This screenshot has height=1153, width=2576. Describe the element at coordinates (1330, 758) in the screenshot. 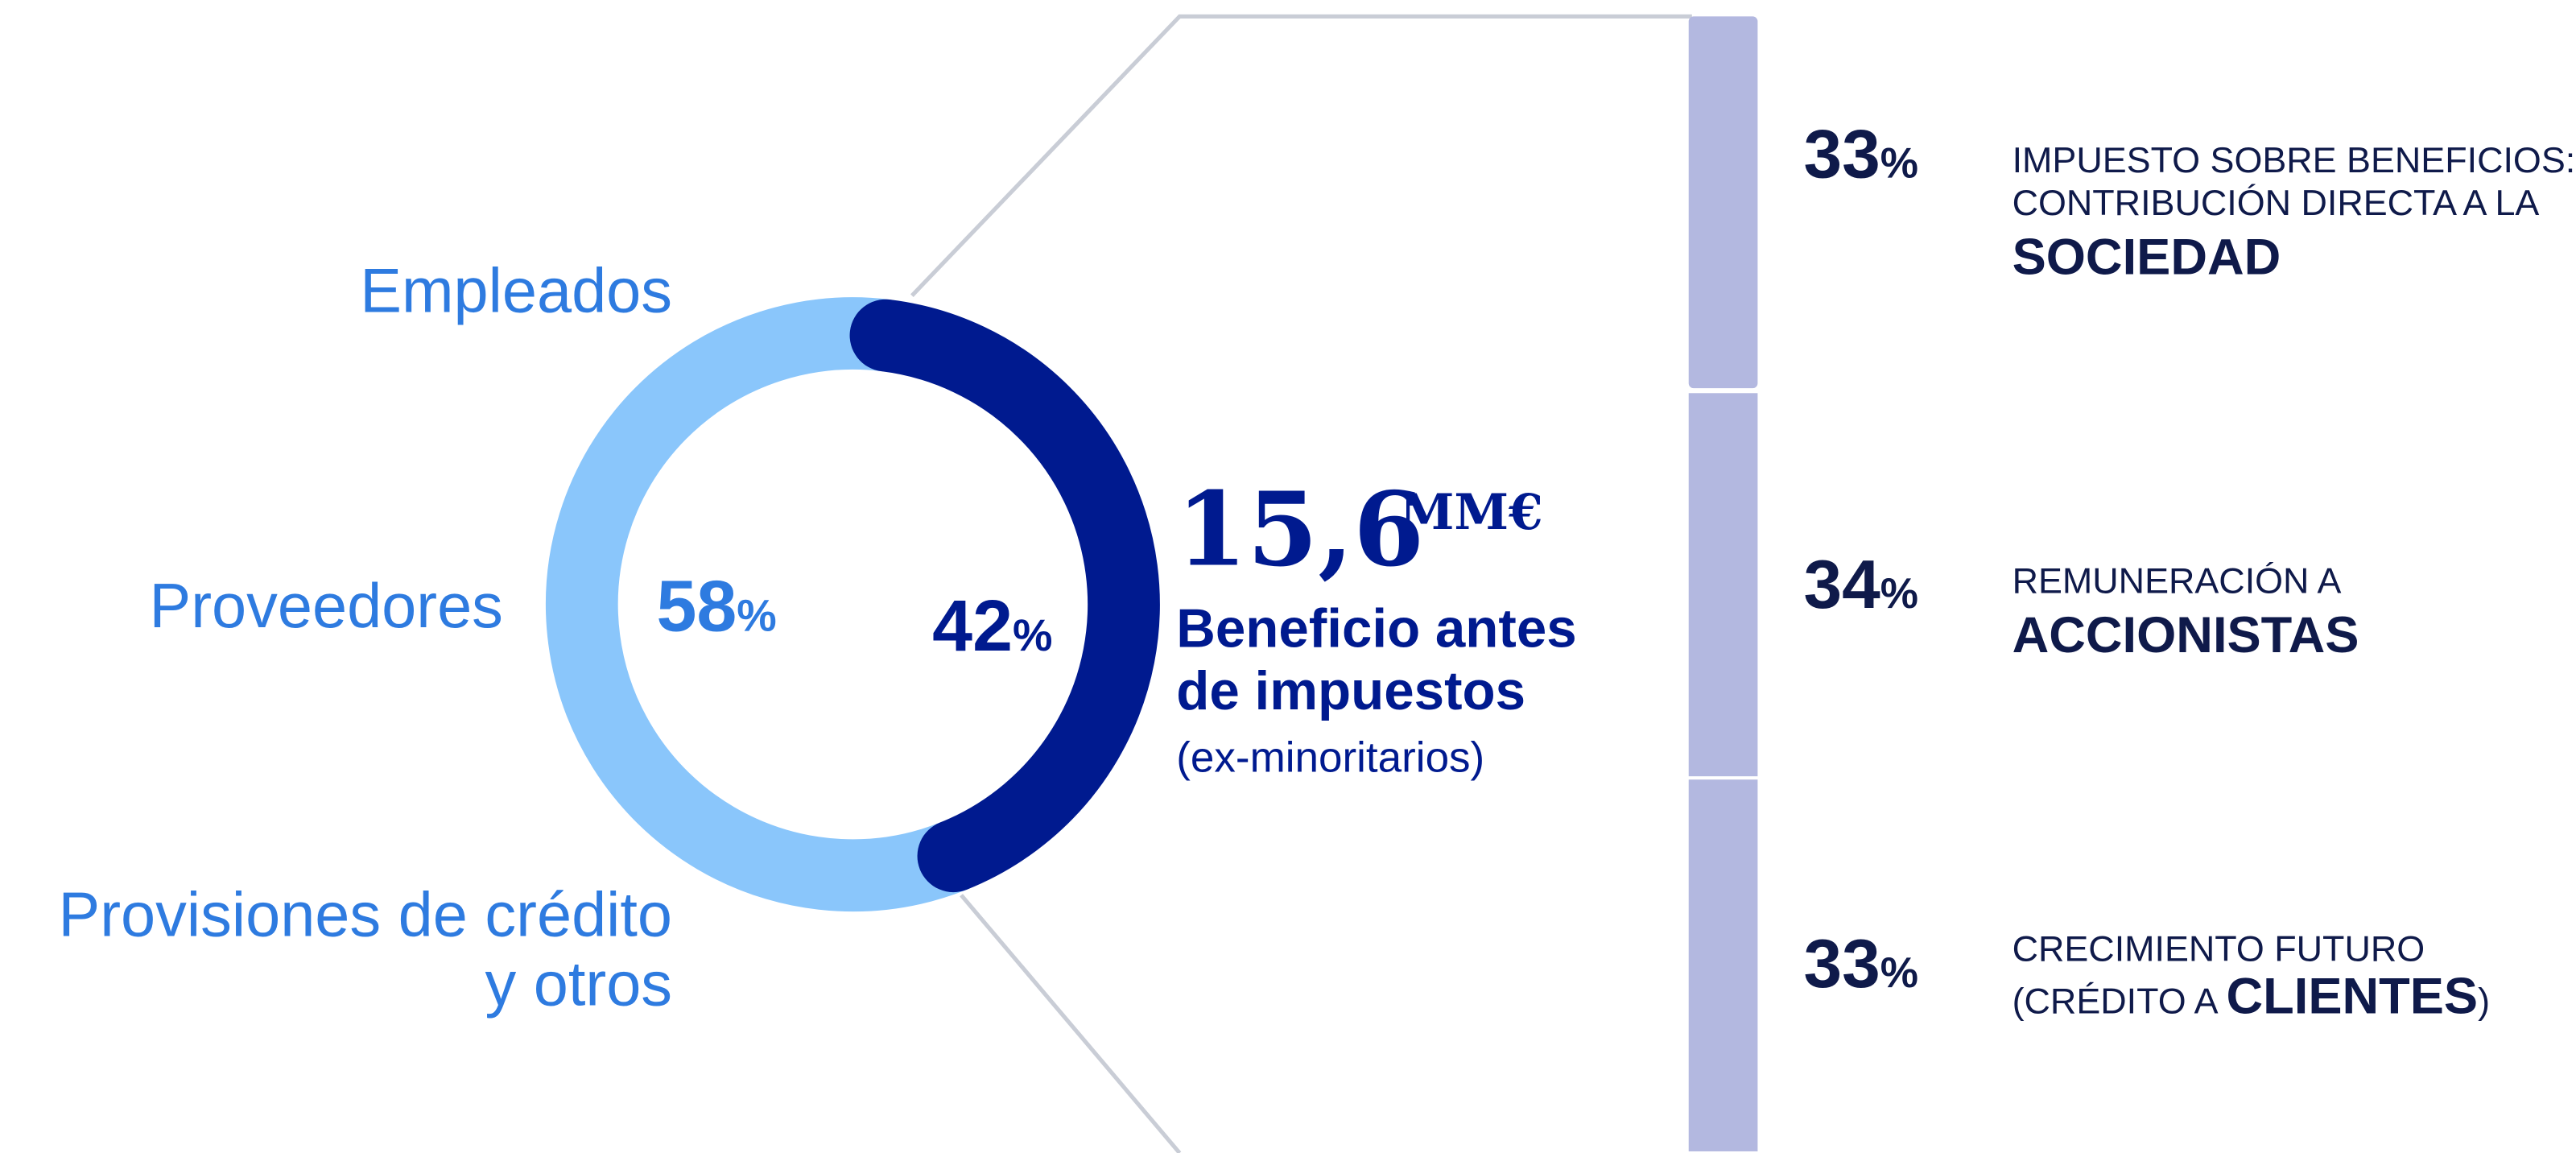

I see `total-note: (ex-minoritarios)` at that location.